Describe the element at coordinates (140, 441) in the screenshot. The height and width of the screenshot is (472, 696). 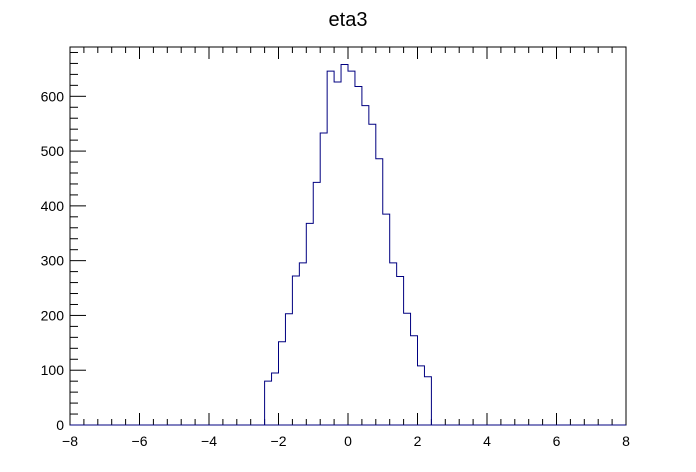
I see `x-tick-label: −6` at that location.